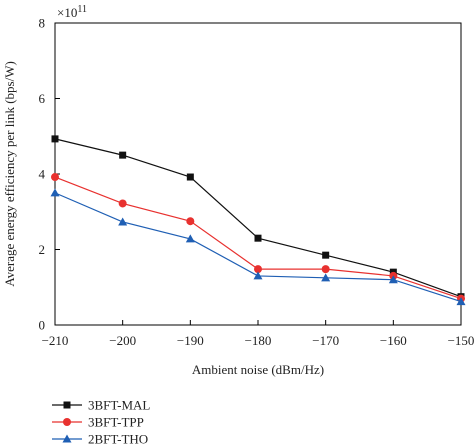 This screenshot has height=445, width=474. I want to click on x-tick-label: −210, so click(55, 340).